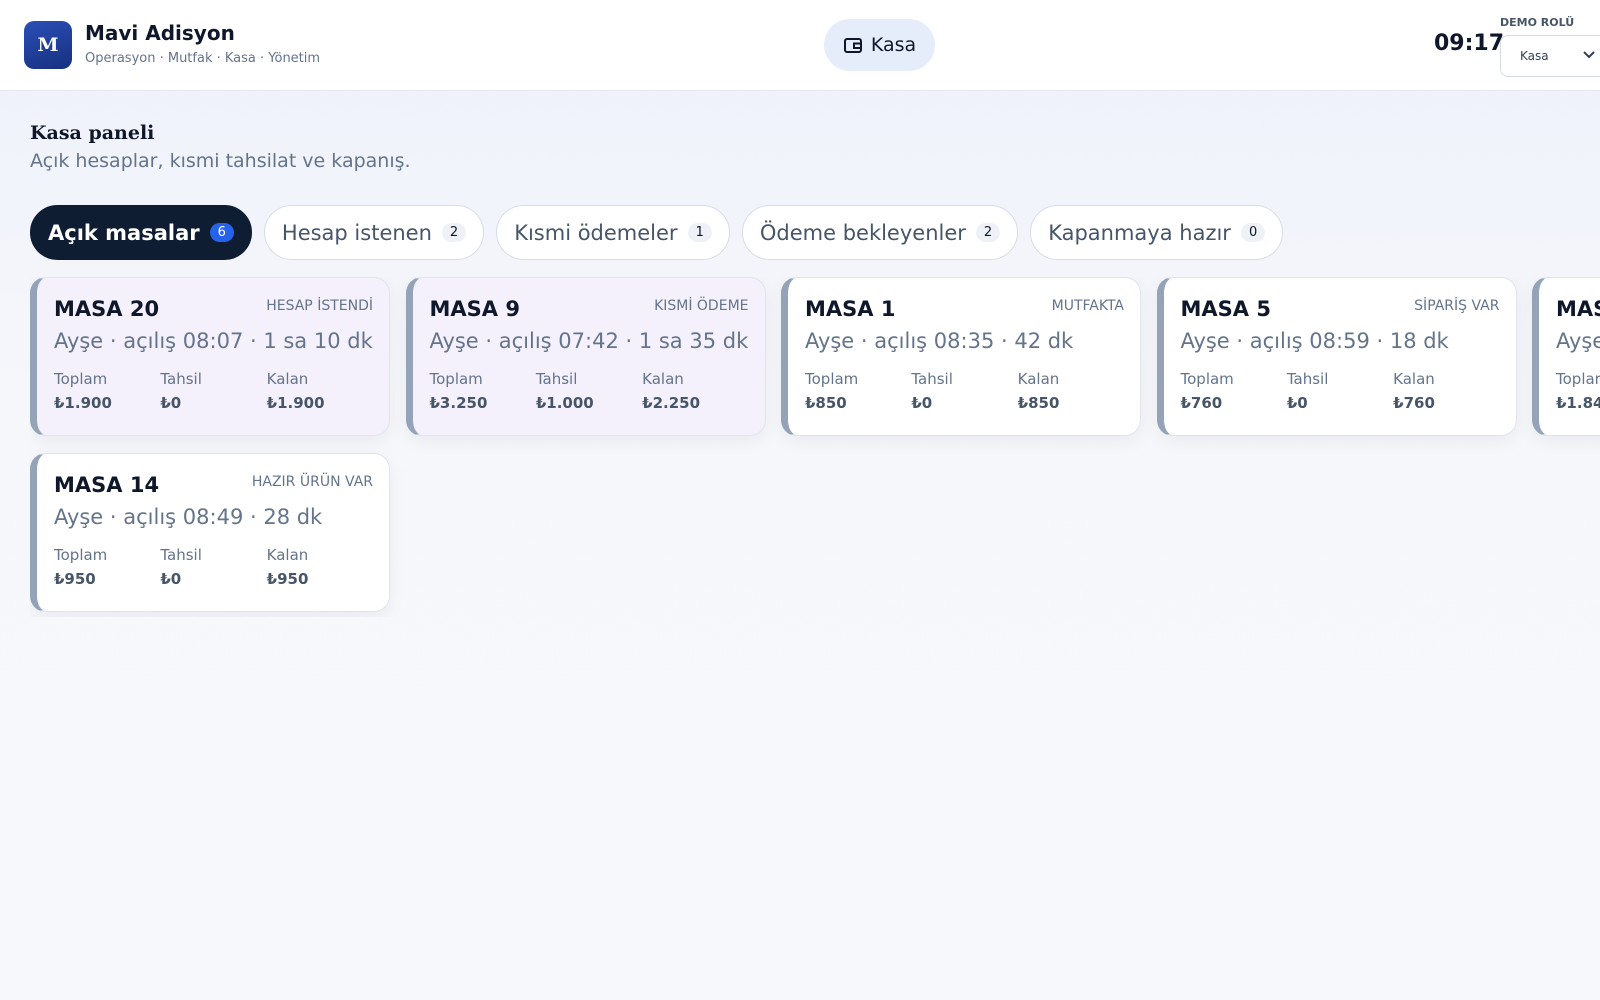 This screenshot has height=1000, width=1600. Describe the element at coordinates (458, 403) in the screenshot. I see `stat-value: ₺3.250` at that location.